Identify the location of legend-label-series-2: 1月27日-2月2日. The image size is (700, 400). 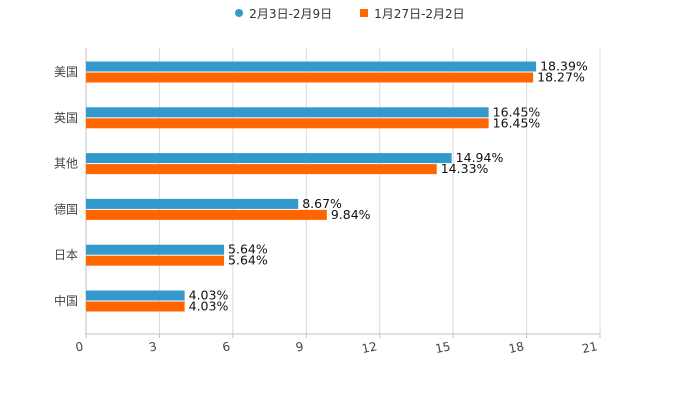
(419, 13).